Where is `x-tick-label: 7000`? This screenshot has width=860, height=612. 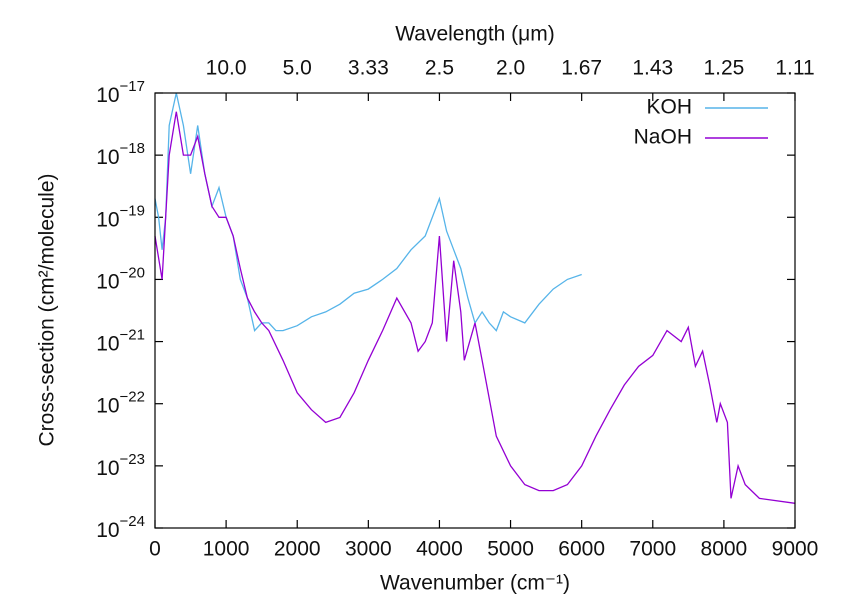 x-tick-label: 7000 is located at coordinates (652, 549).